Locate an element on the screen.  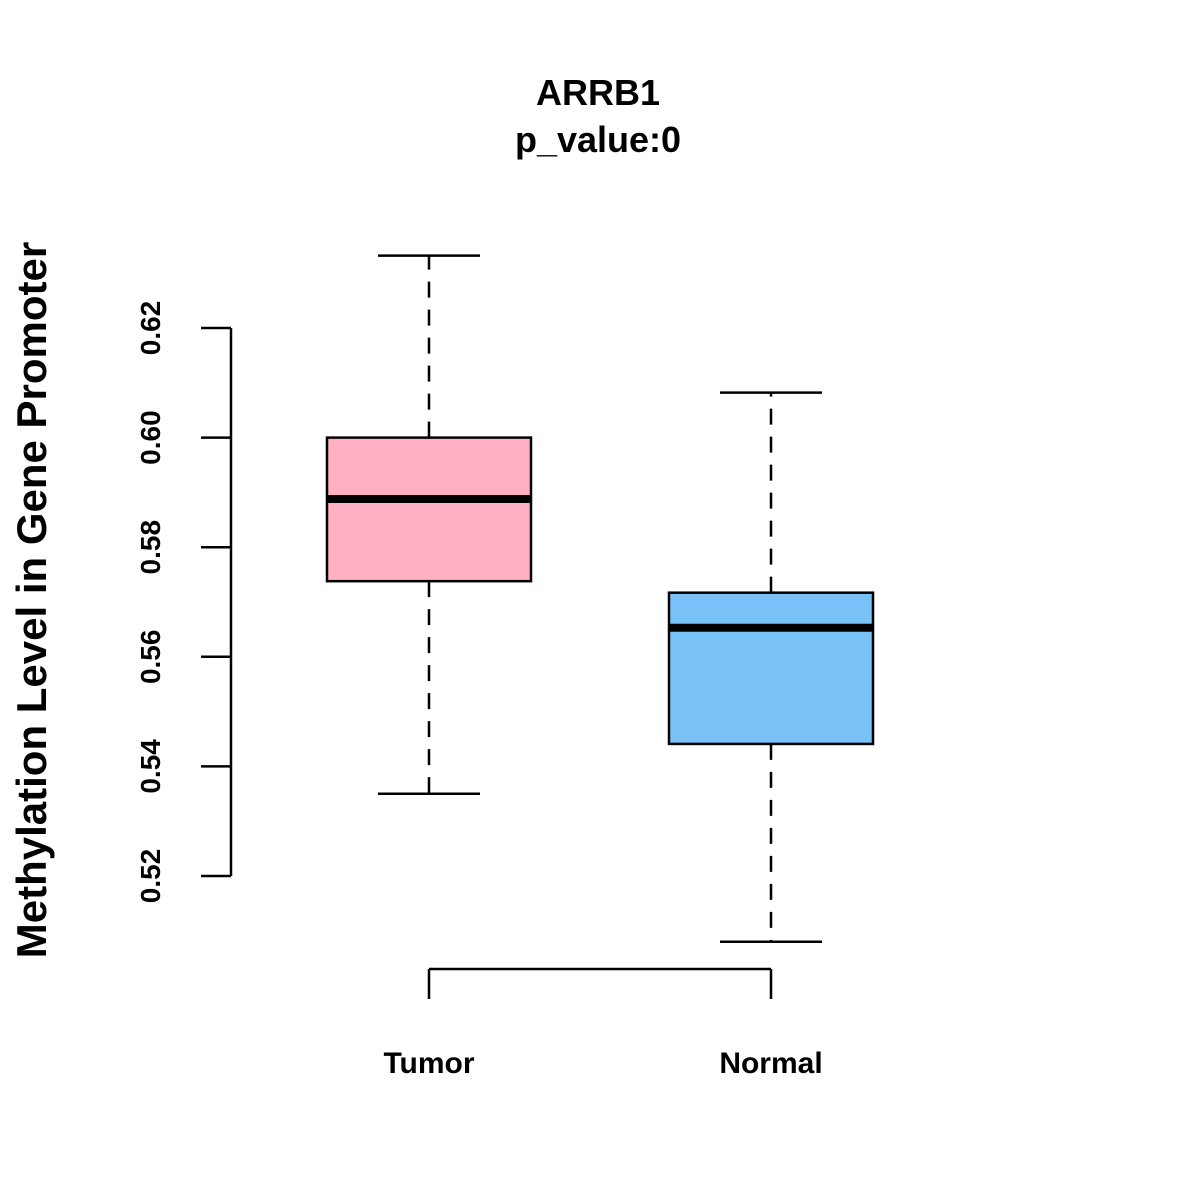
y-tick-label: 0.56 is located at coordinates (150, 657).